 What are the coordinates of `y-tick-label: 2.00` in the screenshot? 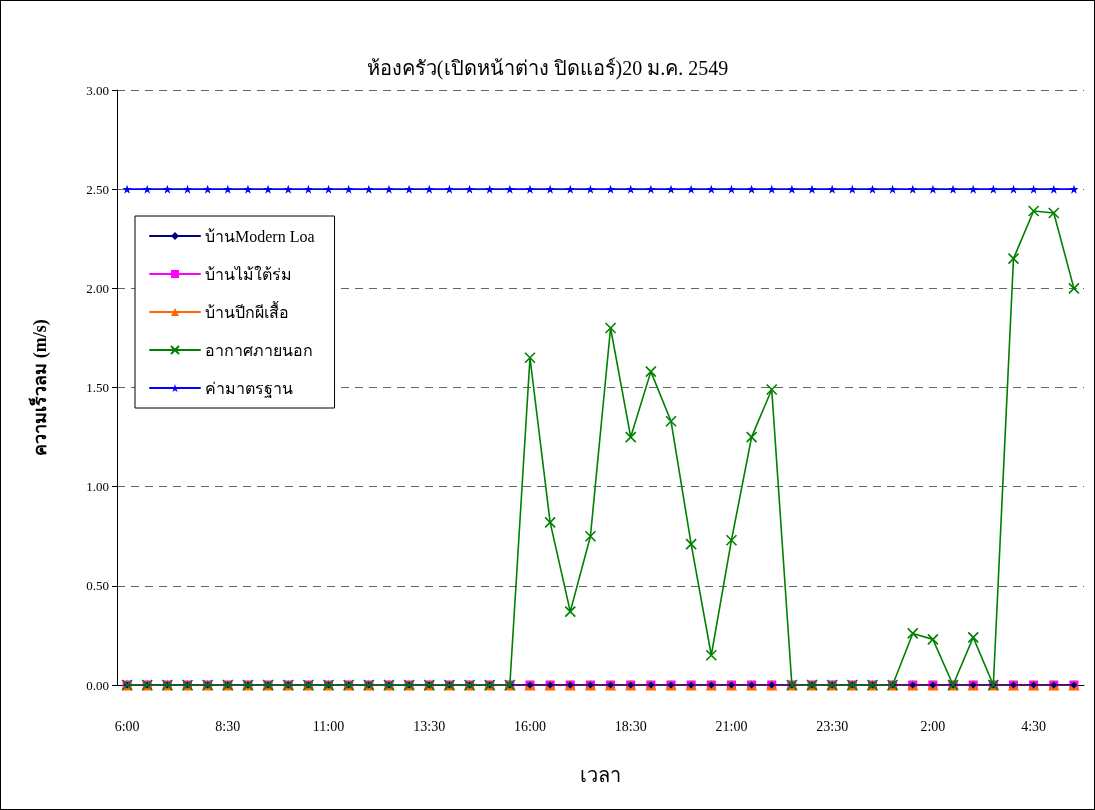 It's located at (97, 288).